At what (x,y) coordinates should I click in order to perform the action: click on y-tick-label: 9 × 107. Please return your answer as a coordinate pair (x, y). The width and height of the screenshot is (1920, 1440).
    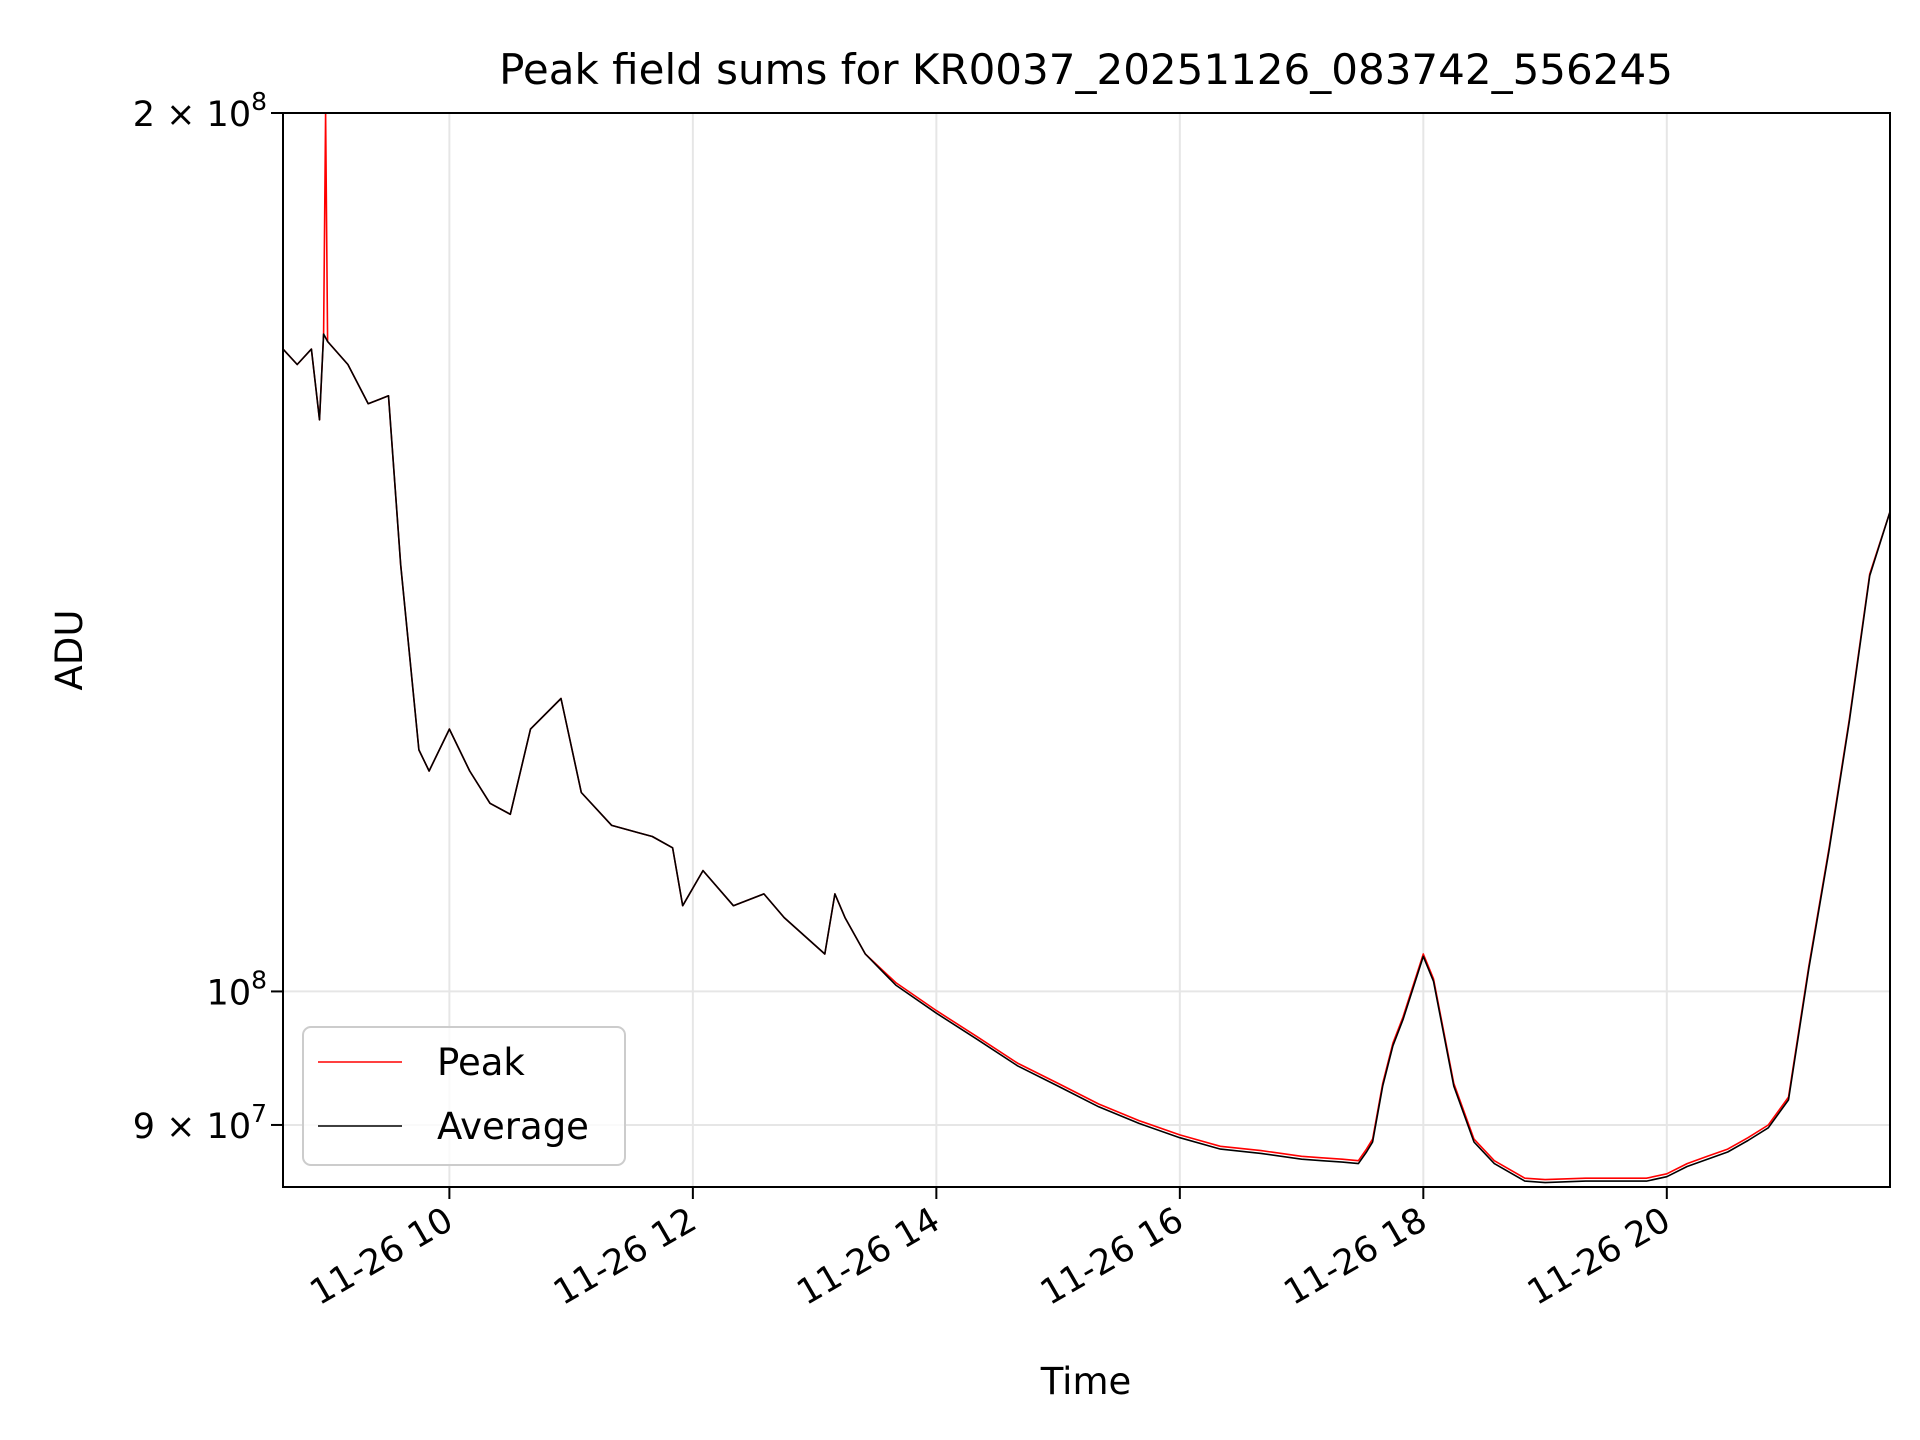
    Looking at the image, I should click on (200, 1123).